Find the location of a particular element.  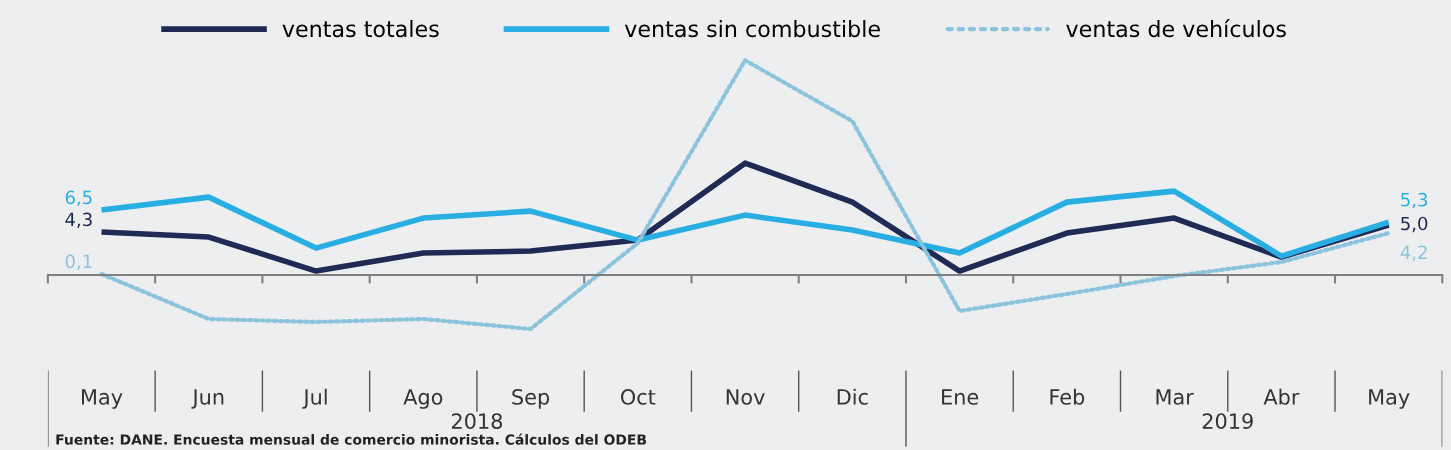

x-tick-label: Ene is located at coordinates (960, 397).